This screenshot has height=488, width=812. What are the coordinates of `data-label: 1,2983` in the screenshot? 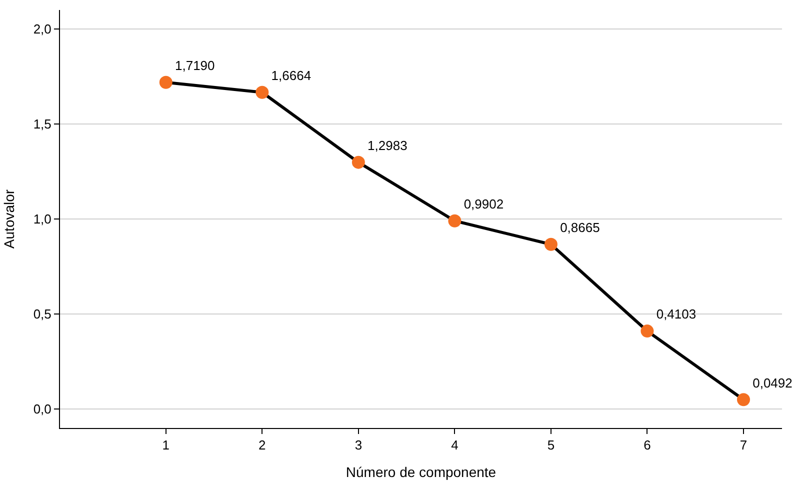 It's located at (388, 145).